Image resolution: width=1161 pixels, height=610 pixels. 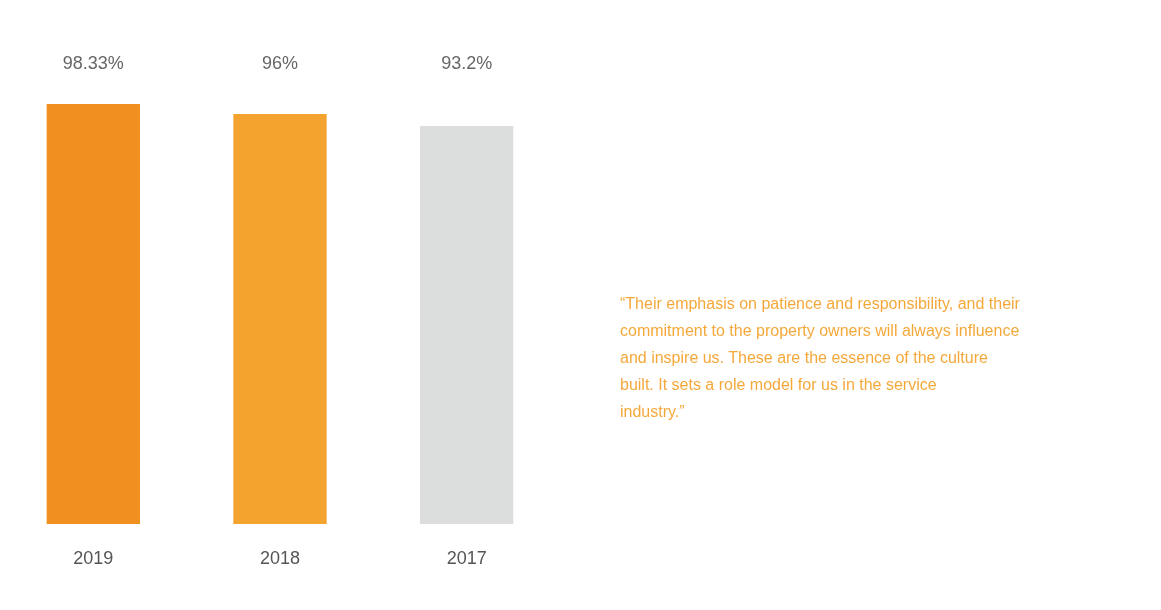 I want to click on data-label: 98.33%, so click(x=93, y=63).